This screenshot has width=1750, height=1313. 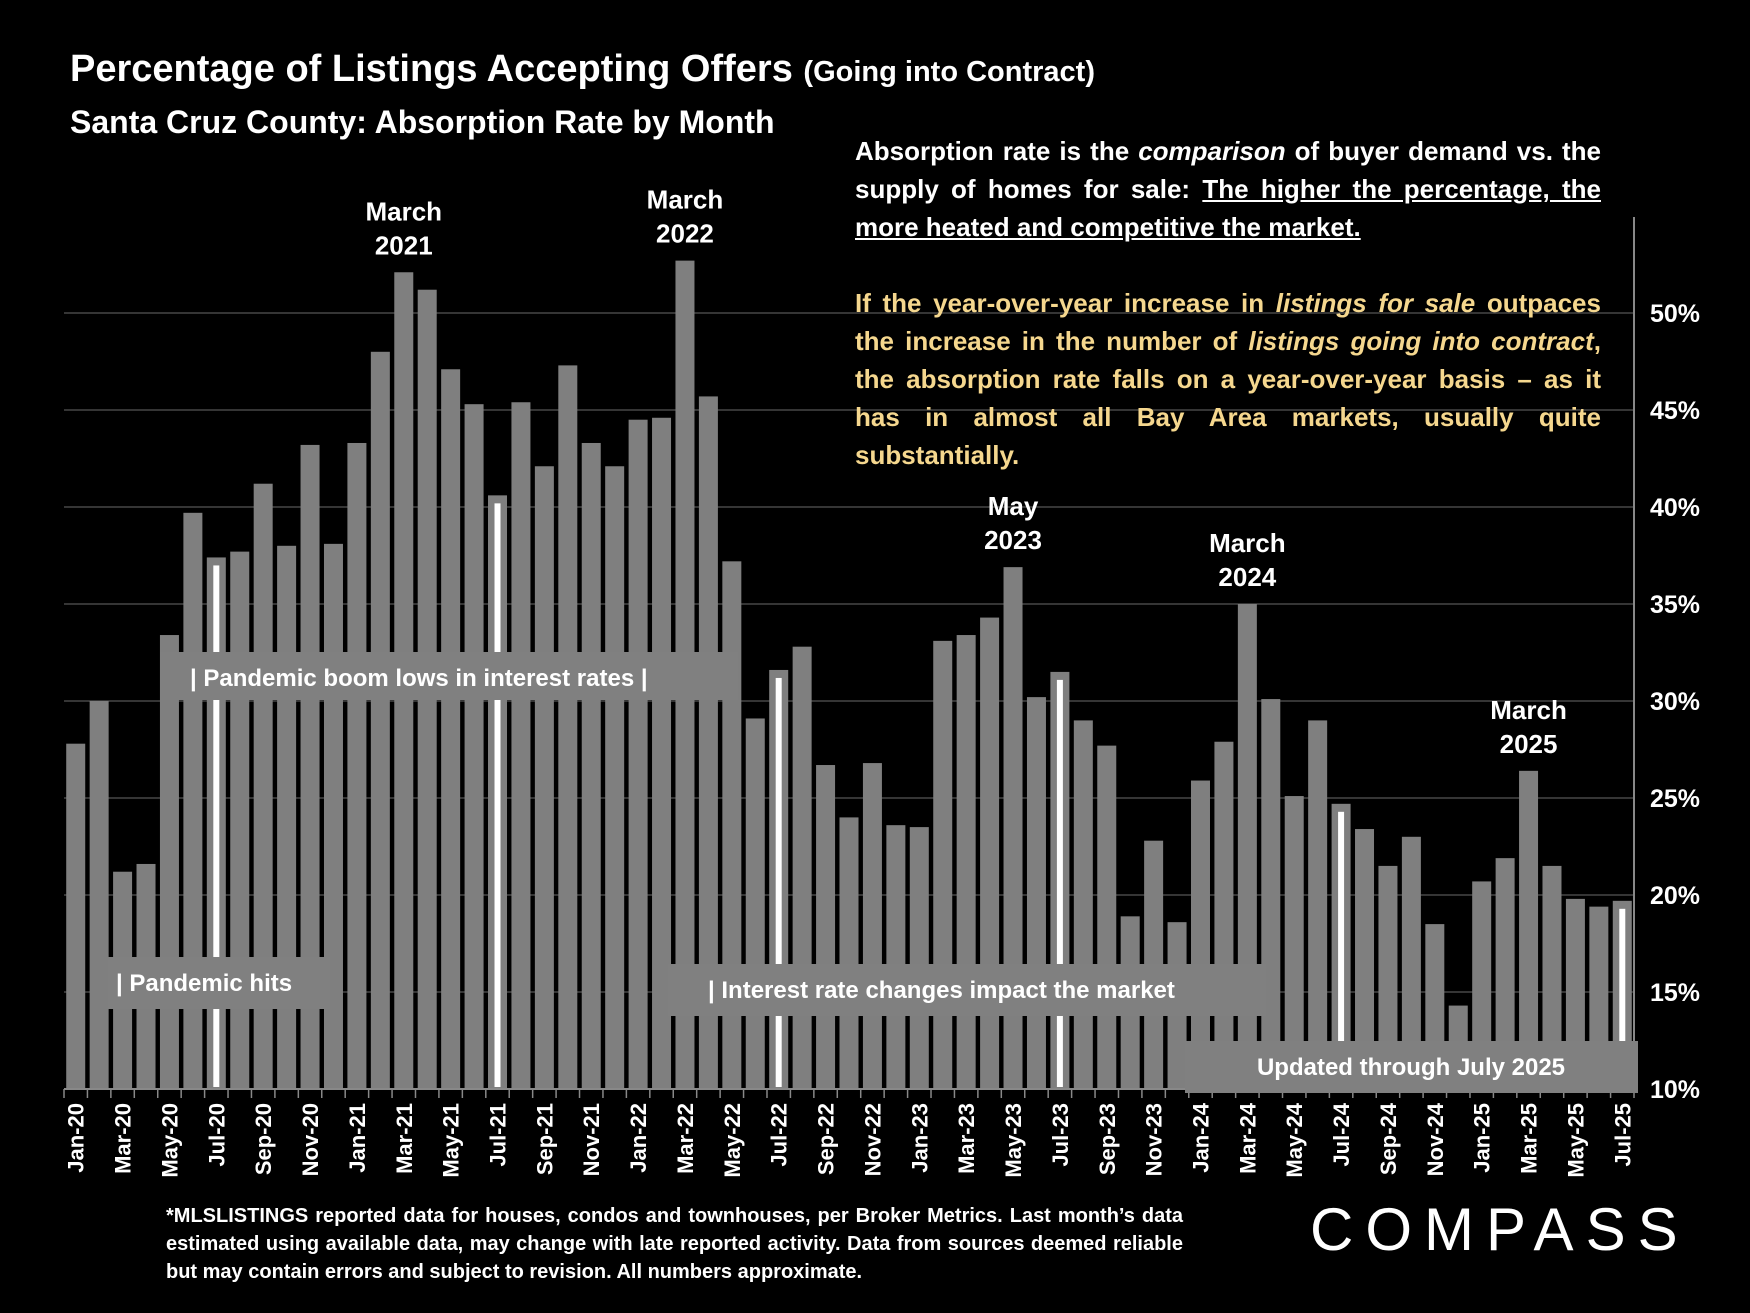 I want to click on annotation-updated-label: Updated through July 2025, so click(x=1411, y=1067).